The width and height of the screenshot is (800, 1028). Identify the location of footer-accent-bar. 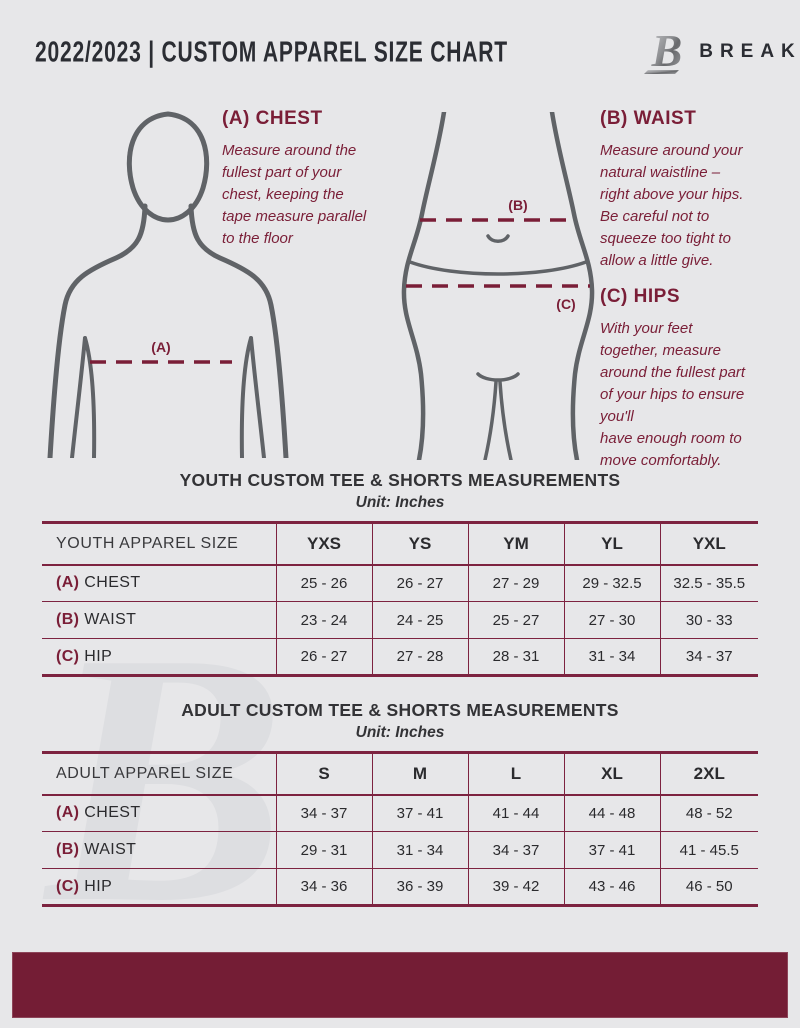
(400, 985).